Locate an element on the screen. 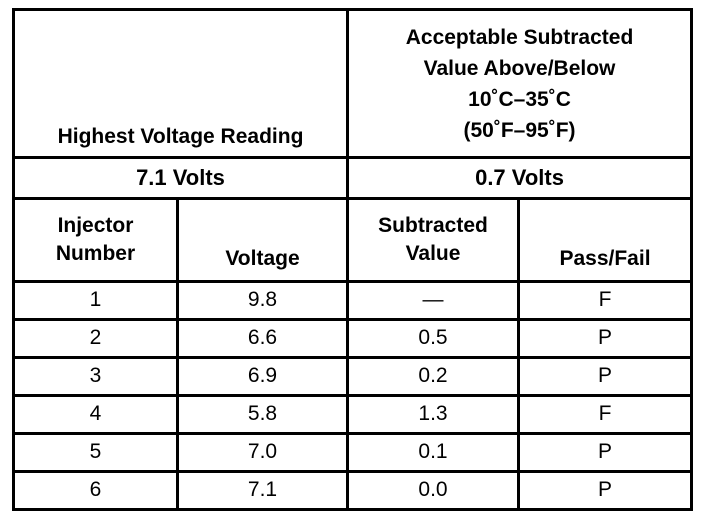 The width and height of the screenshot is (704, 524). injector-number-line-2: Number is located at coordinates (95, 253).